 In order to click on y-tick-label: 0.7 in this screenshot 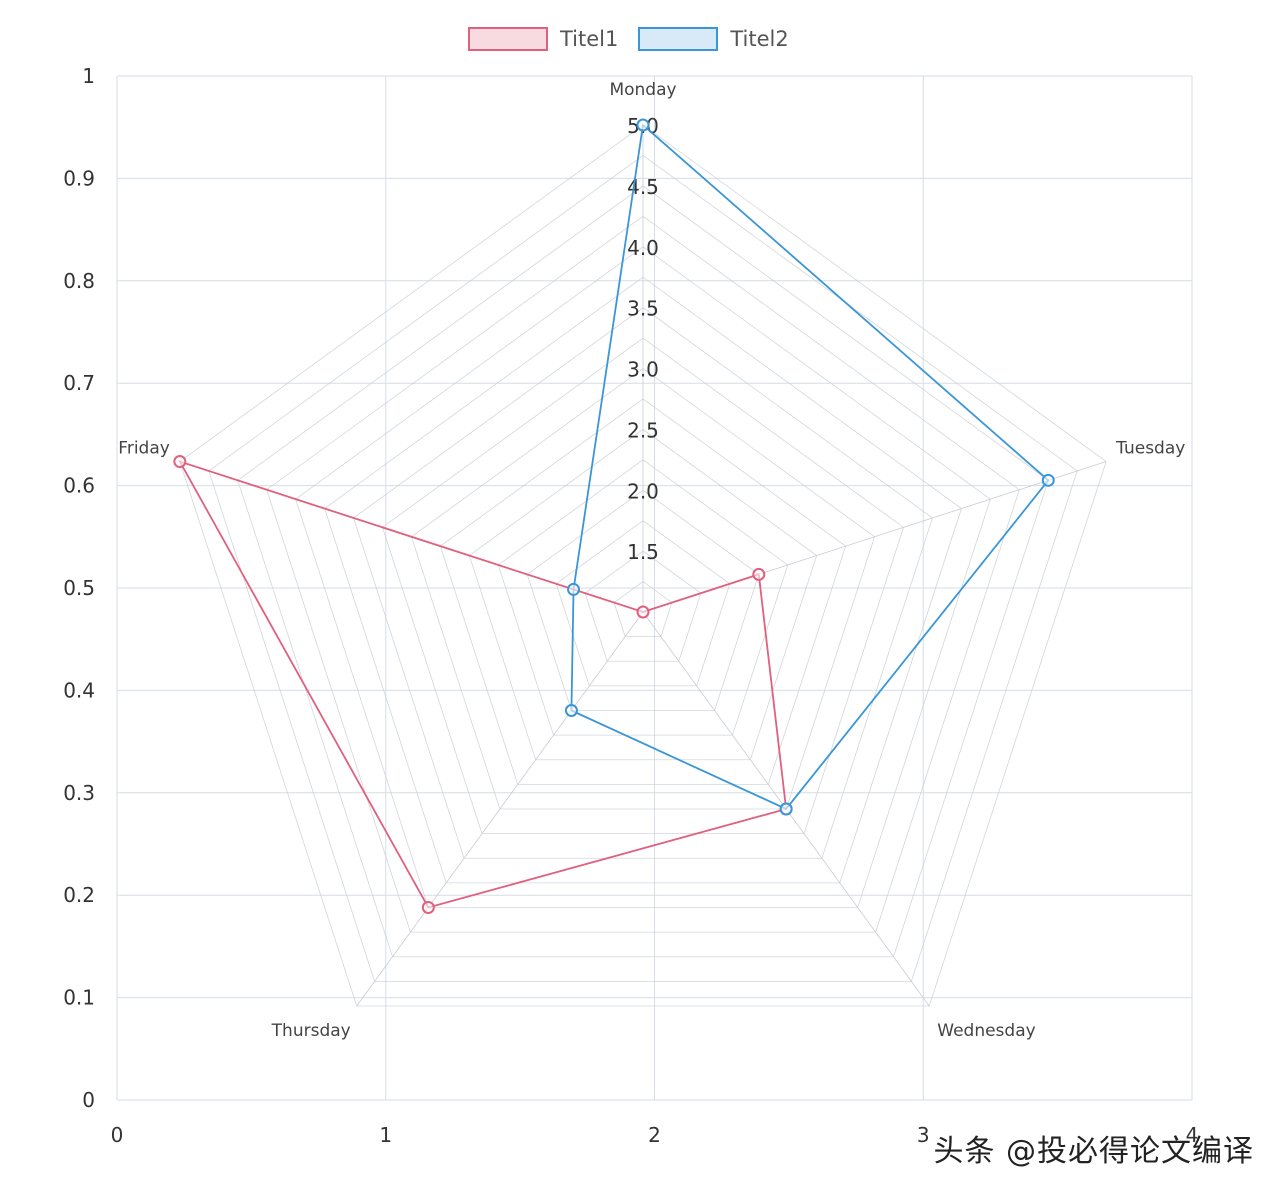, I will do `click(79, 383)`.